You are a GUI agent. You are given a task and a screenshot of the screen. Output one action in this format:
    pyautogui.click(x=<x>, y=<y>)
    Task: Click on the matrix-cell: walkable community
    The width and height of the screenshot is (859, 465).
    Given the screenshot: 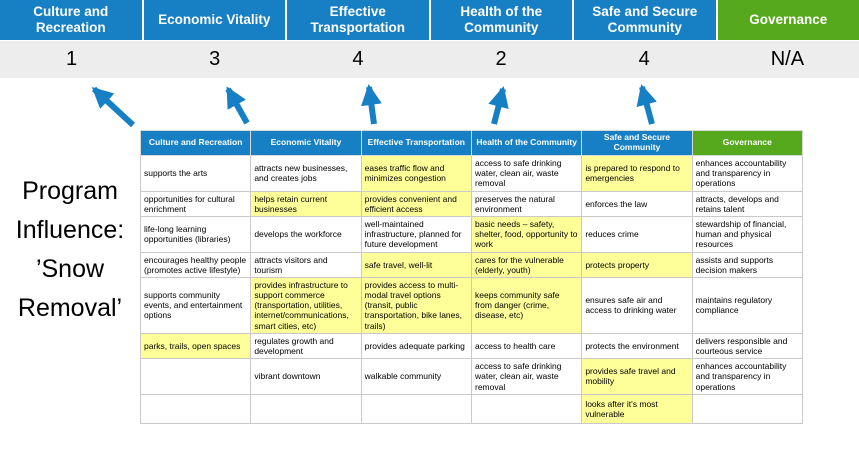 What is the action you would take?
    pyautogui.click(x=416, y=376)
    